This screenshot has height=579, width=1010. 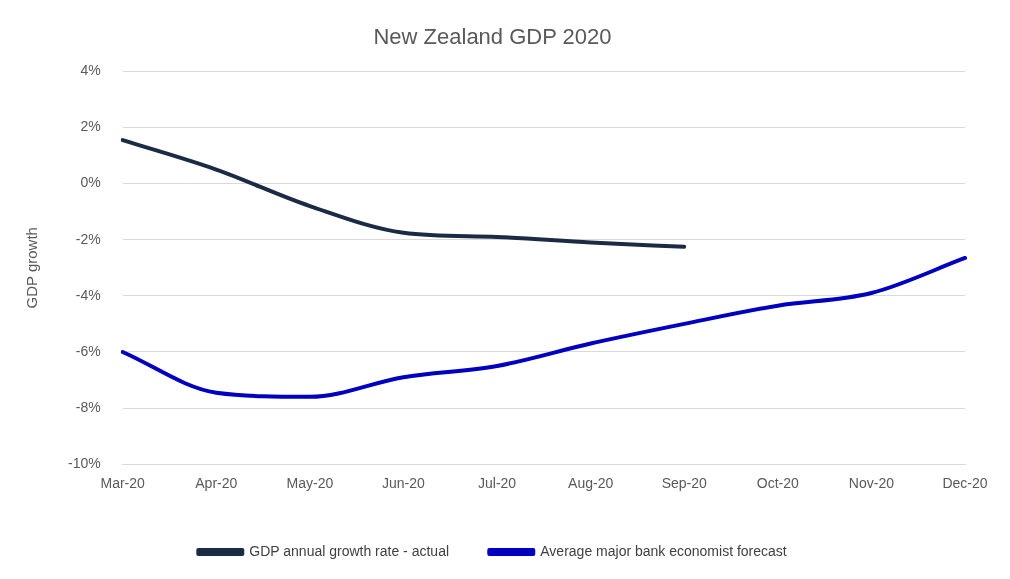 I want to click on y-tick-label: -10%, so click(x=84, y=463).